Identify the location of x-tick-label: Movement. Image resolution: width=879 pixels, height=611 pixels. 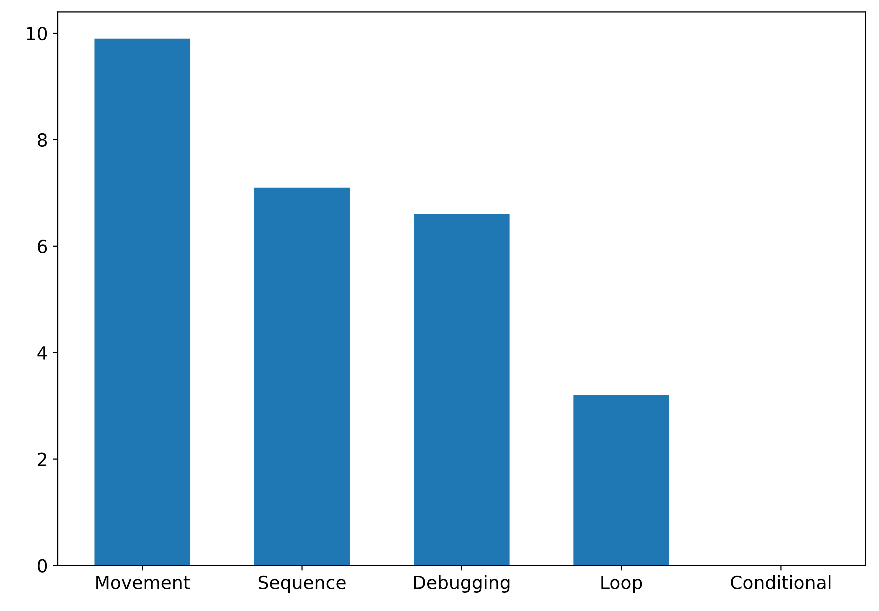
(143, 583).